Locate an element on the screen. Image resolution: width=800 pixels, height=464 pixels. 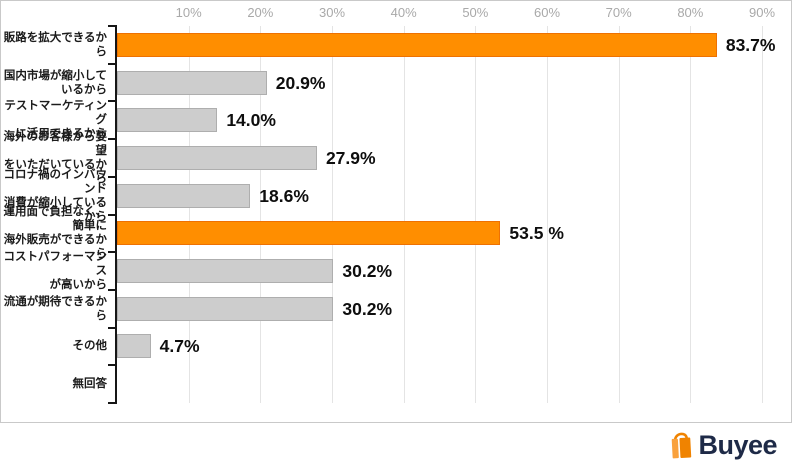
category-label: 流通が期待できるから is located at coordinates (55, 308).